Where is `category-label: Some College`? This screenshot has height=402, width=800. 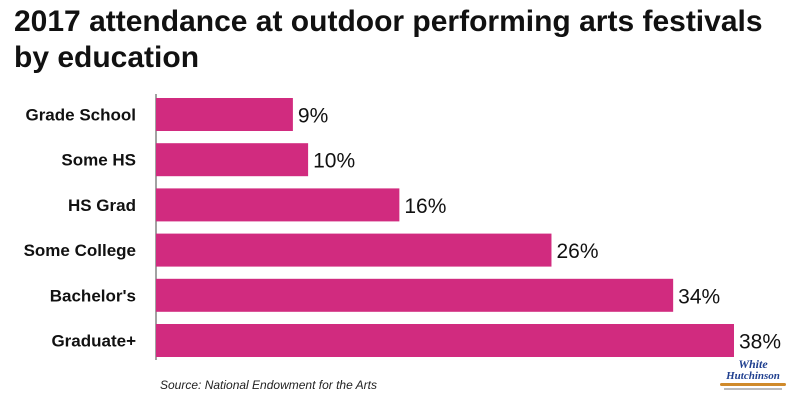
category-label: Some College is located at coordinates (80, 250).